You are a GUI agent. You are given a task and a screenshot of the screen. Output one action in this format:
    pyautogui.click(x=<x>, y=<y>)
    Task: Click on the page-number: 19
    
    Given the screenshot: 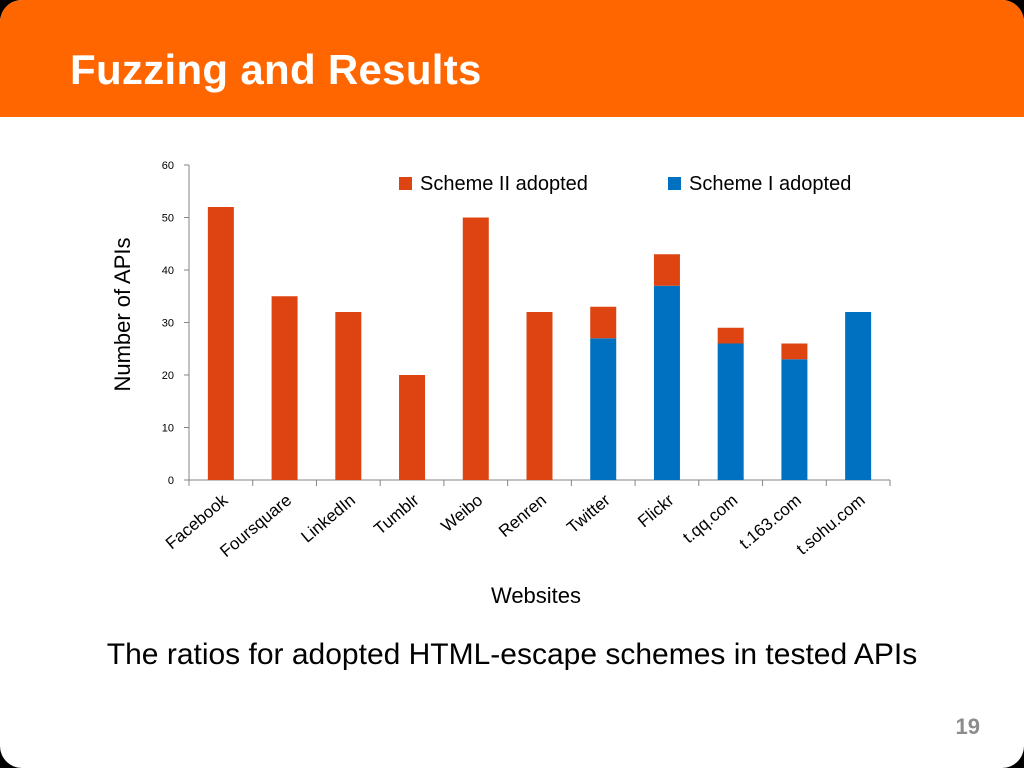 What is the action you would take?
    pyautogui.click(x=967, y=726)
    